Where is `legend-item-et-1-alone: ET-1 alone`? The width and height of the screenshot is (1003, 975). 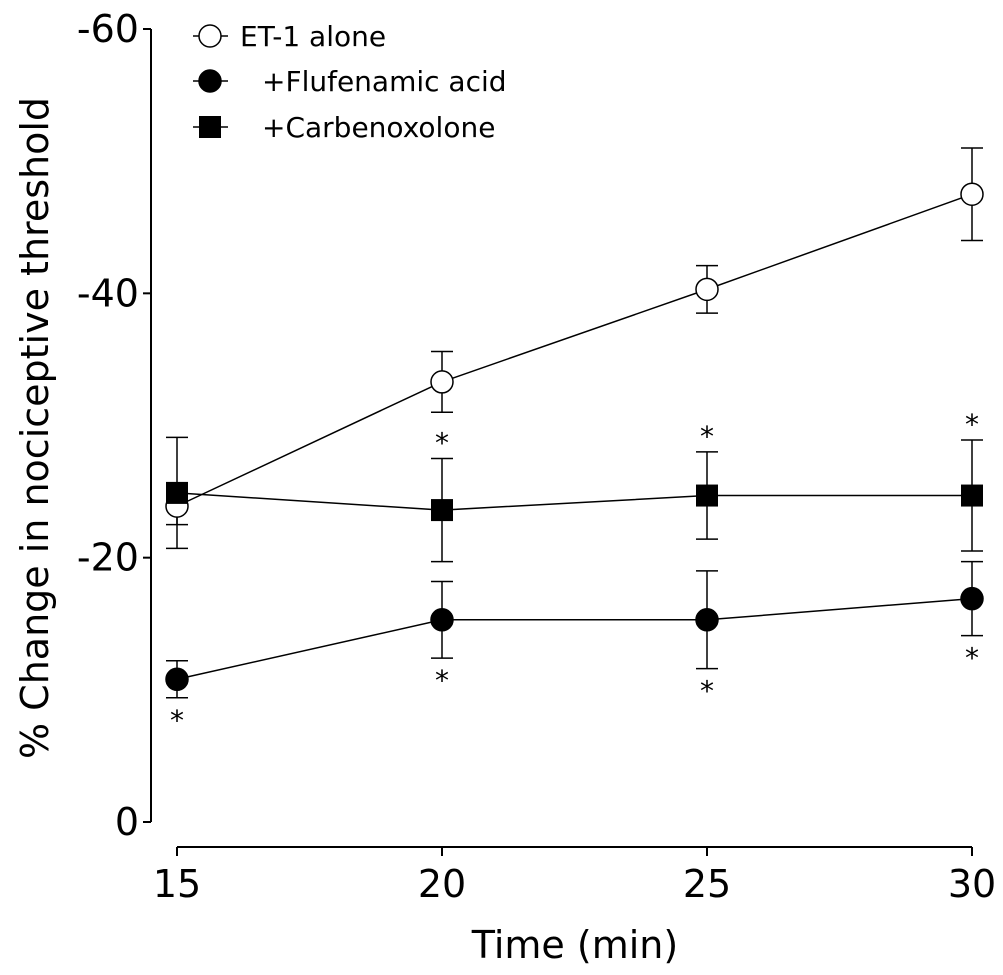 legend-item-et-1-alone: ET-1 alone is located at coordinates (289, 36).